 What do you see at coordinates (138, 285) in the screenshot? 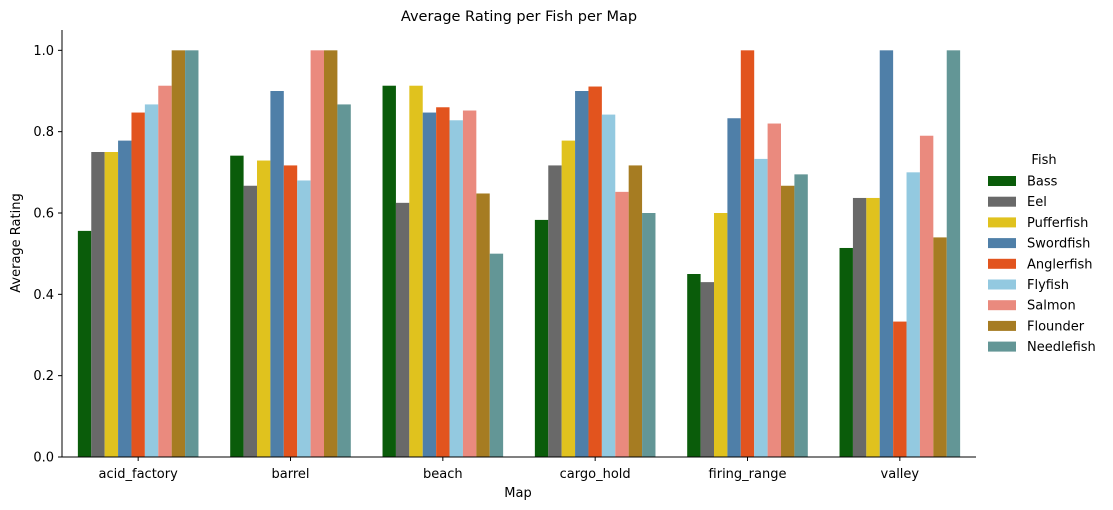
I see `bar-acid_factory-anglerfish` at bounding box center [138, 285].